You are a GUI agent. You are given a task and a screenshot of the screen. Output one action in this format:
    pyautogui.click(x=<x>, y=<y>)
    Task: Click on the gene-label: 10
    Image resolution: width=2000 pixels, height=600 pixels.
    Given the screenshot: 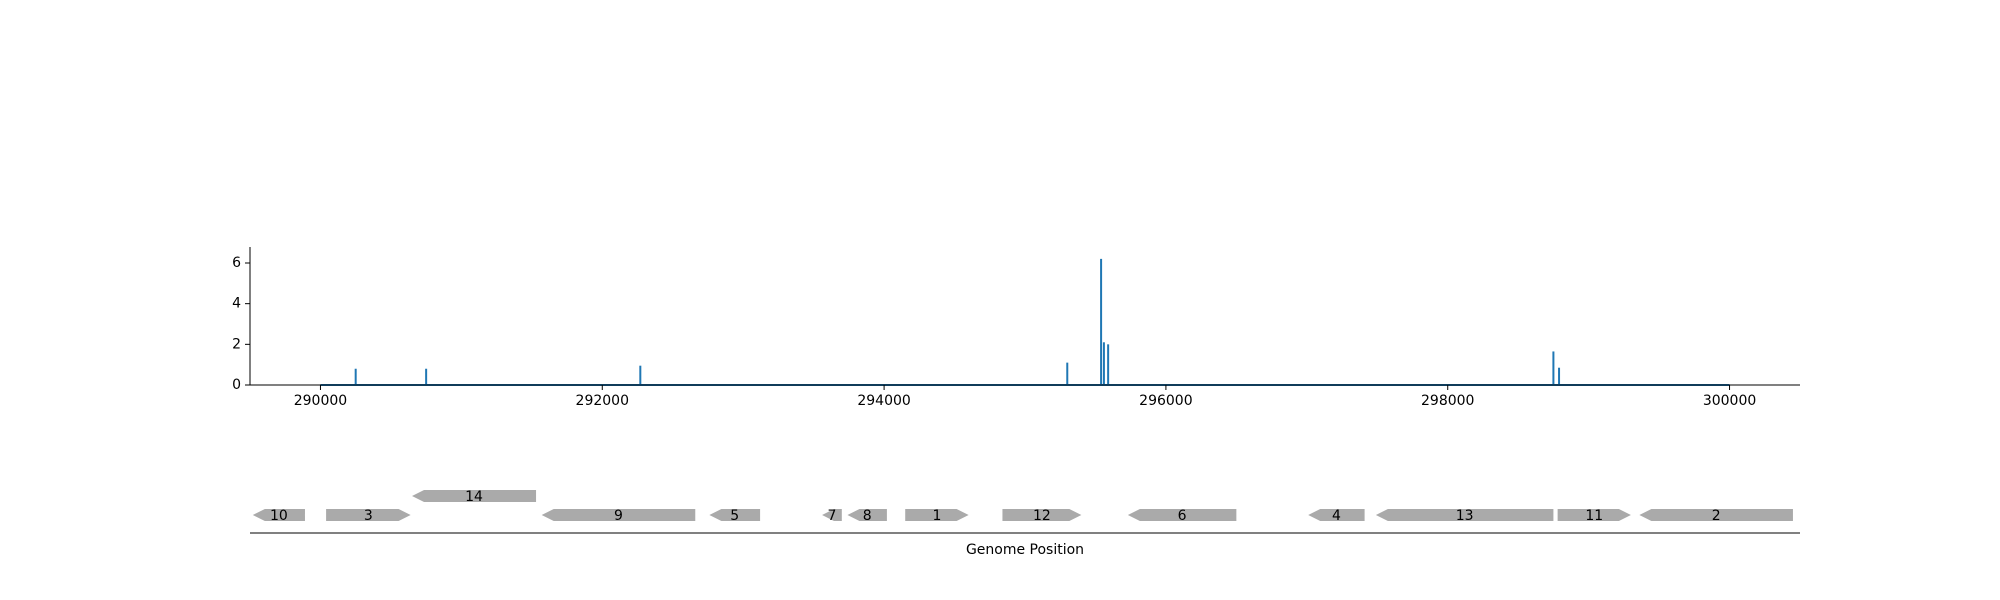 What is the action you would take?
    pyautogui.click(x=279, y=516)
    